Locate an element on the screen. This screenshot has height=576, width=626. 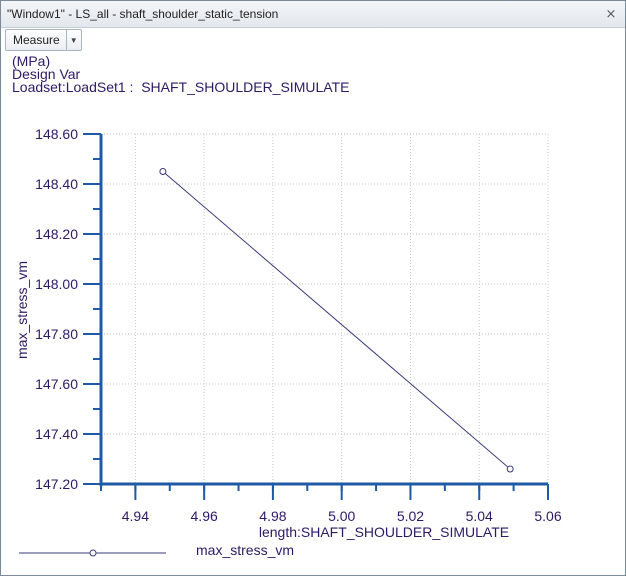
y-tick-label: 148.20 is located at coordinates (56, 234).